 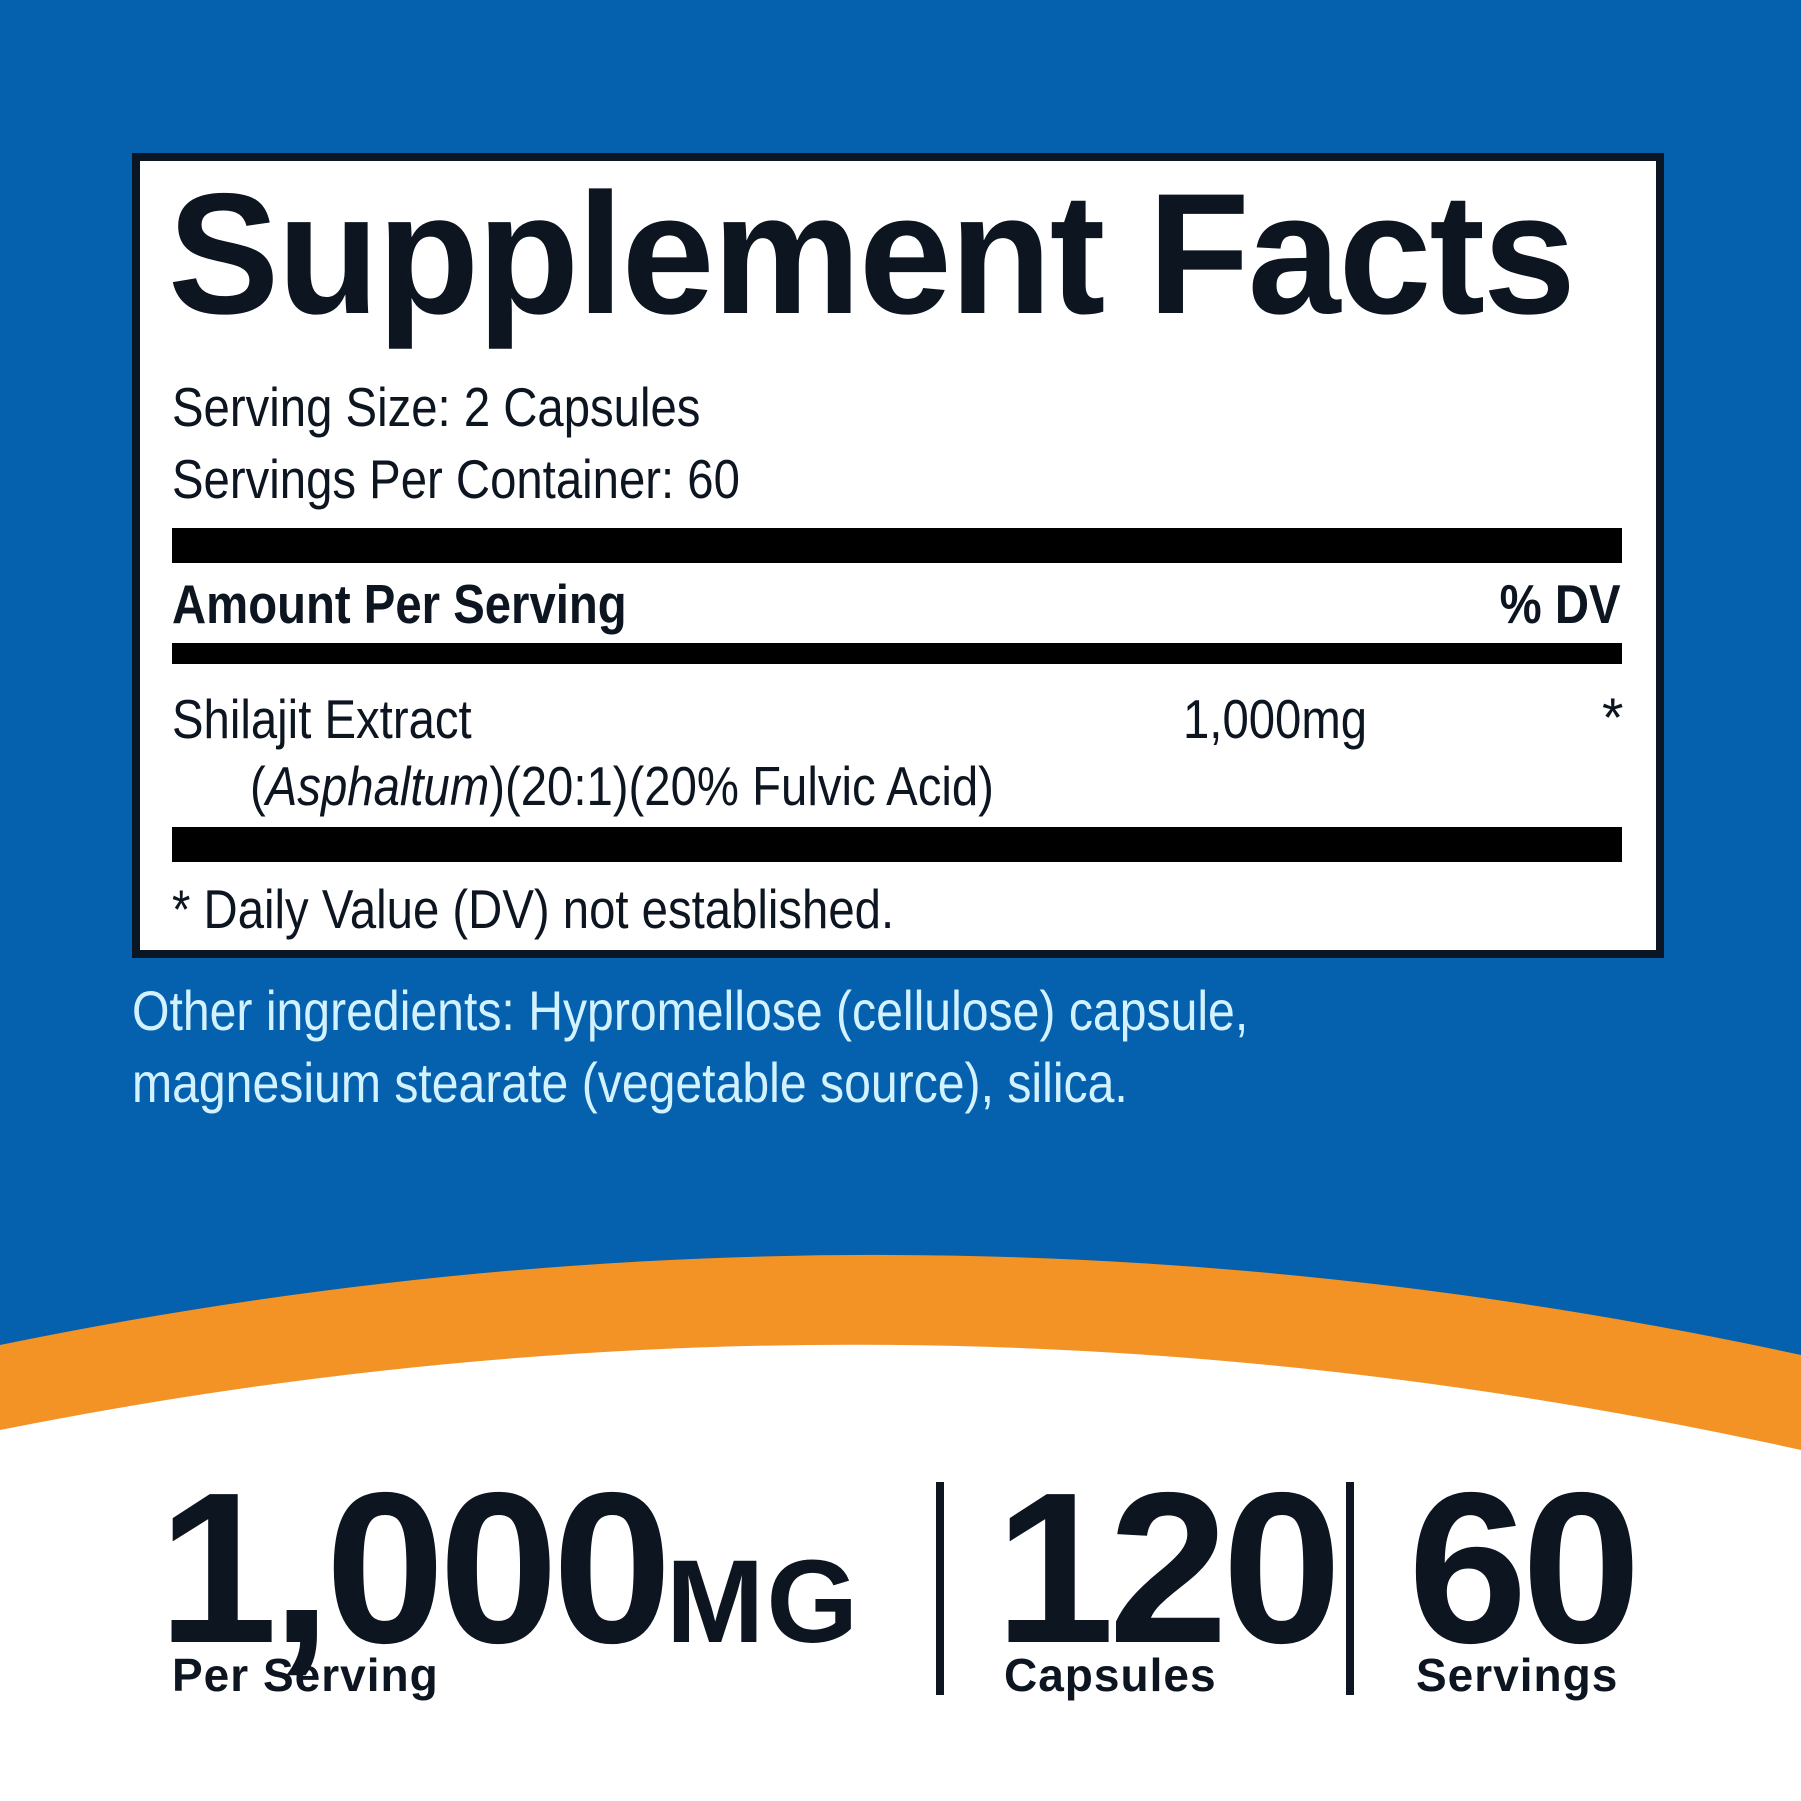 I want to click on detail-italic: Asphaltum, so click(x=377, y=786).